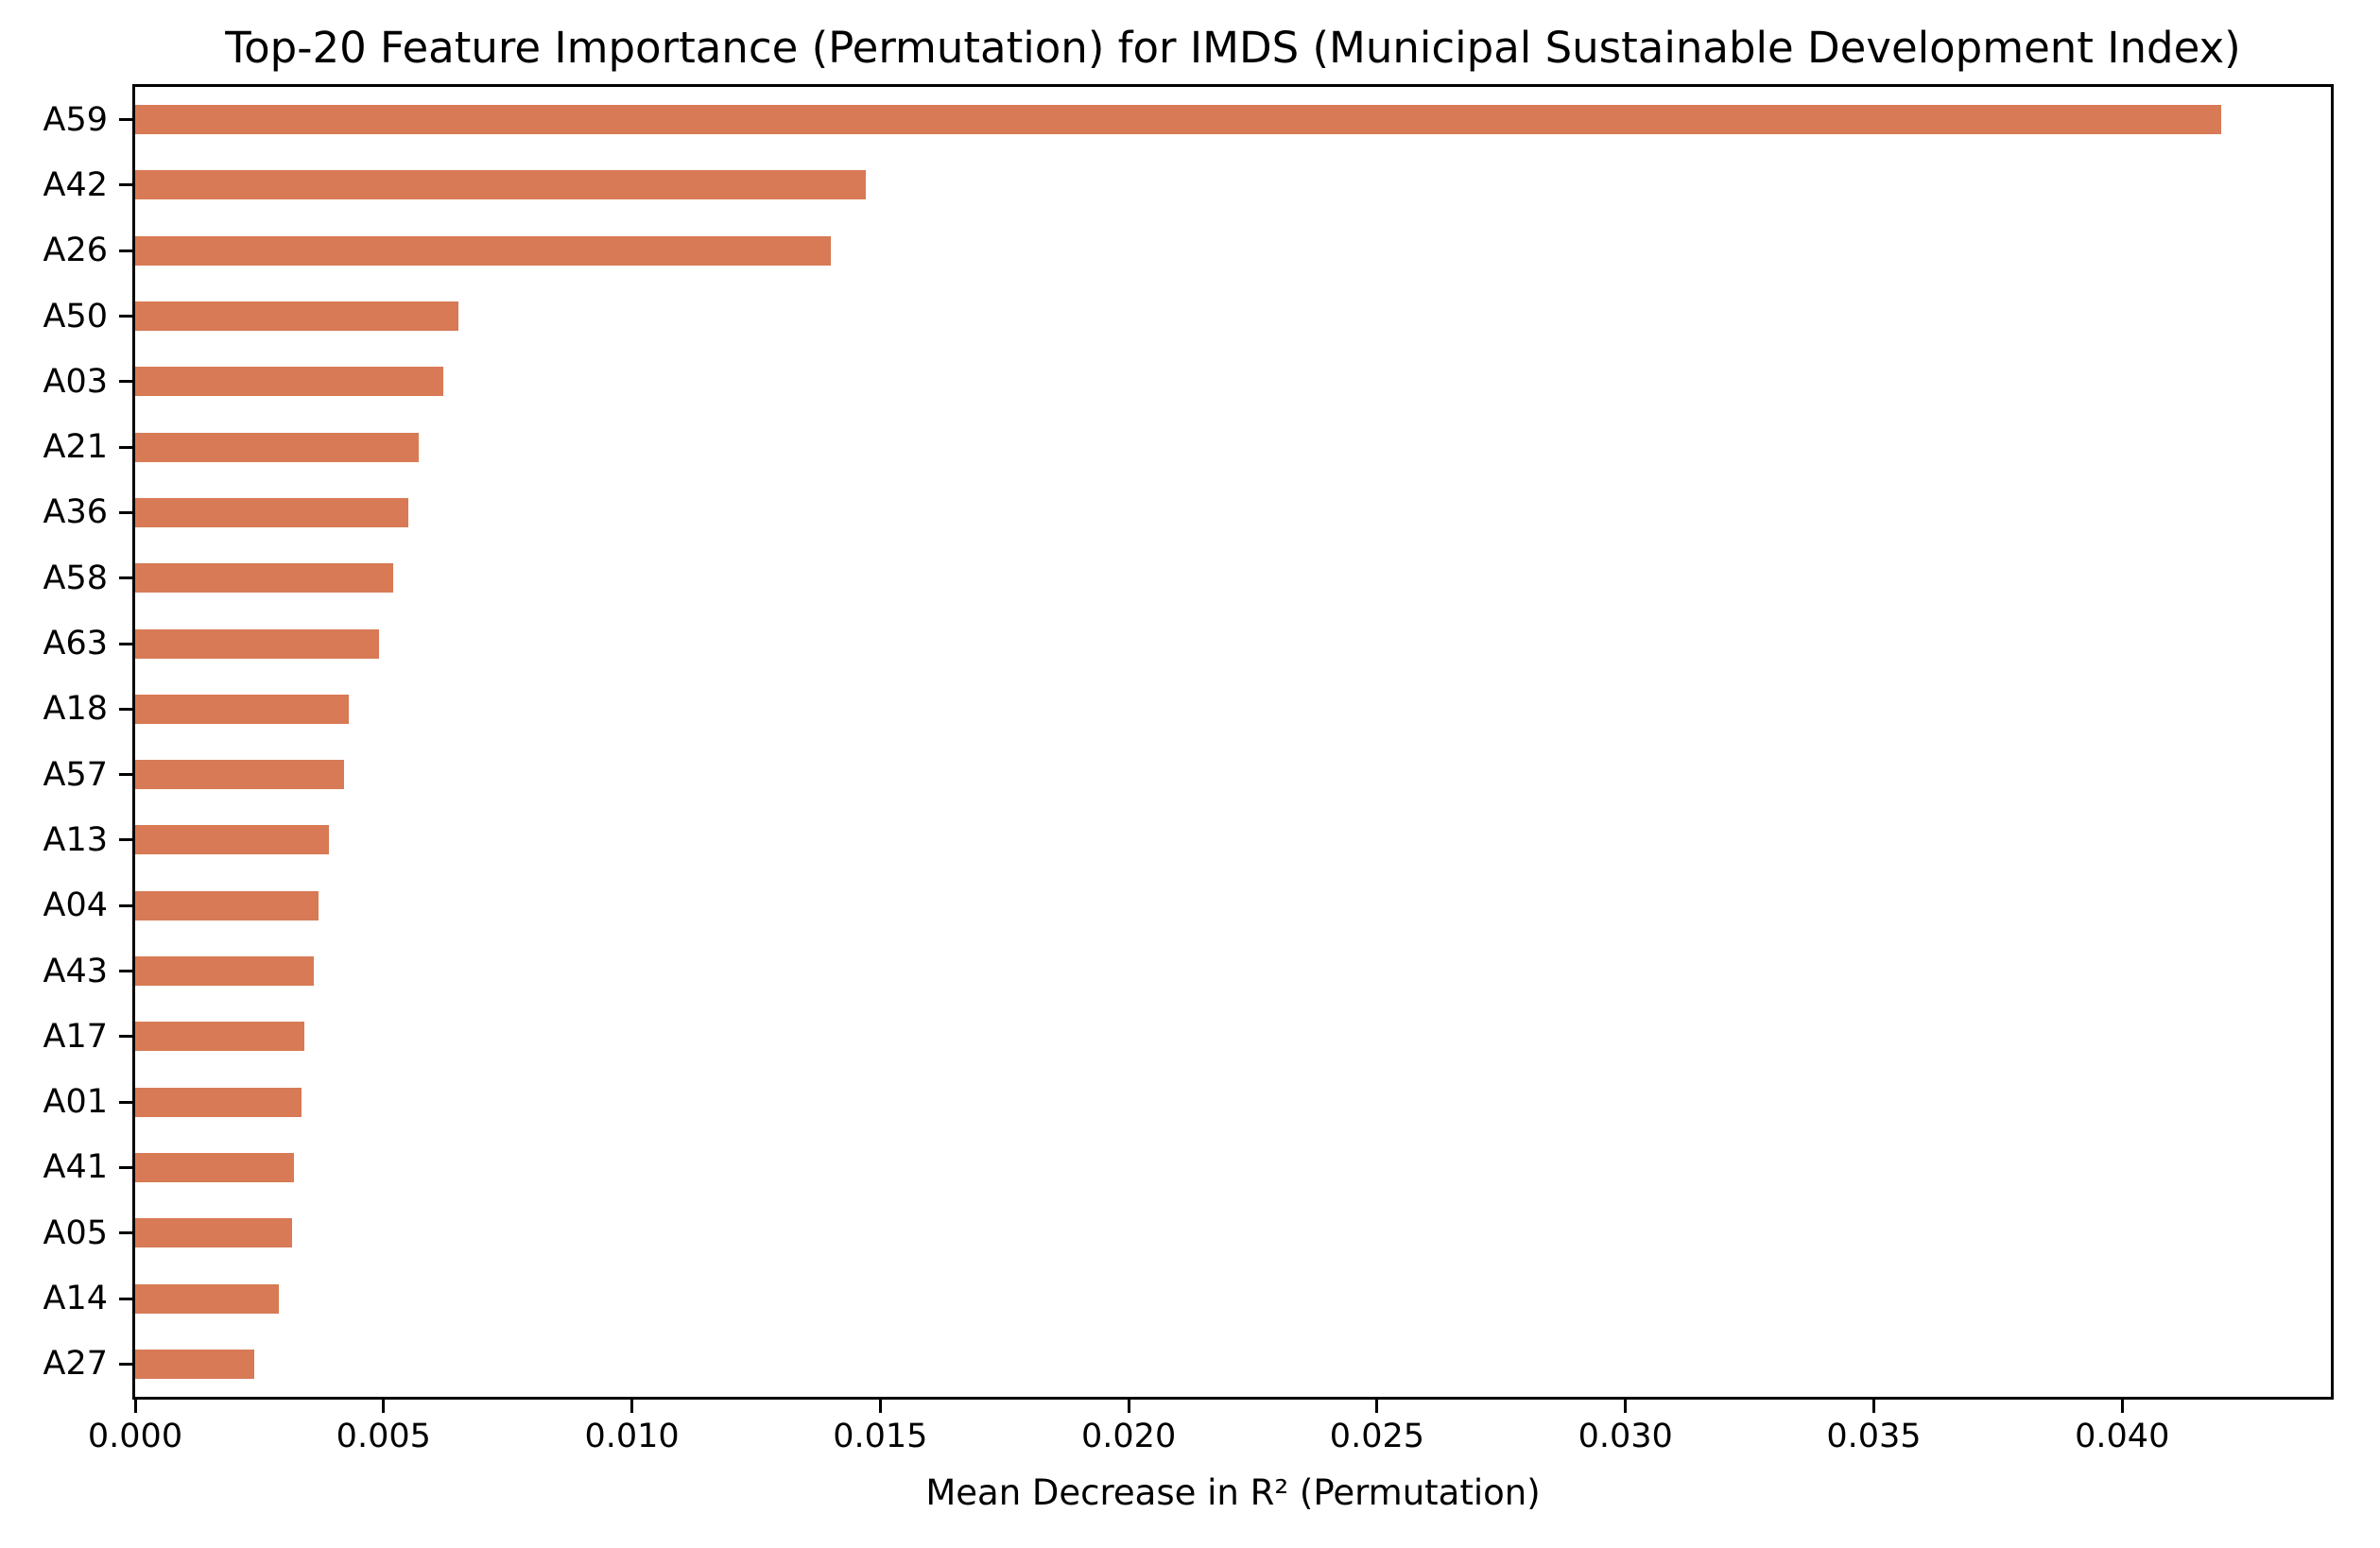 This screenshot has width=2380, height=1548. I want to click on y-tick-label: A04, so click(75, 906).